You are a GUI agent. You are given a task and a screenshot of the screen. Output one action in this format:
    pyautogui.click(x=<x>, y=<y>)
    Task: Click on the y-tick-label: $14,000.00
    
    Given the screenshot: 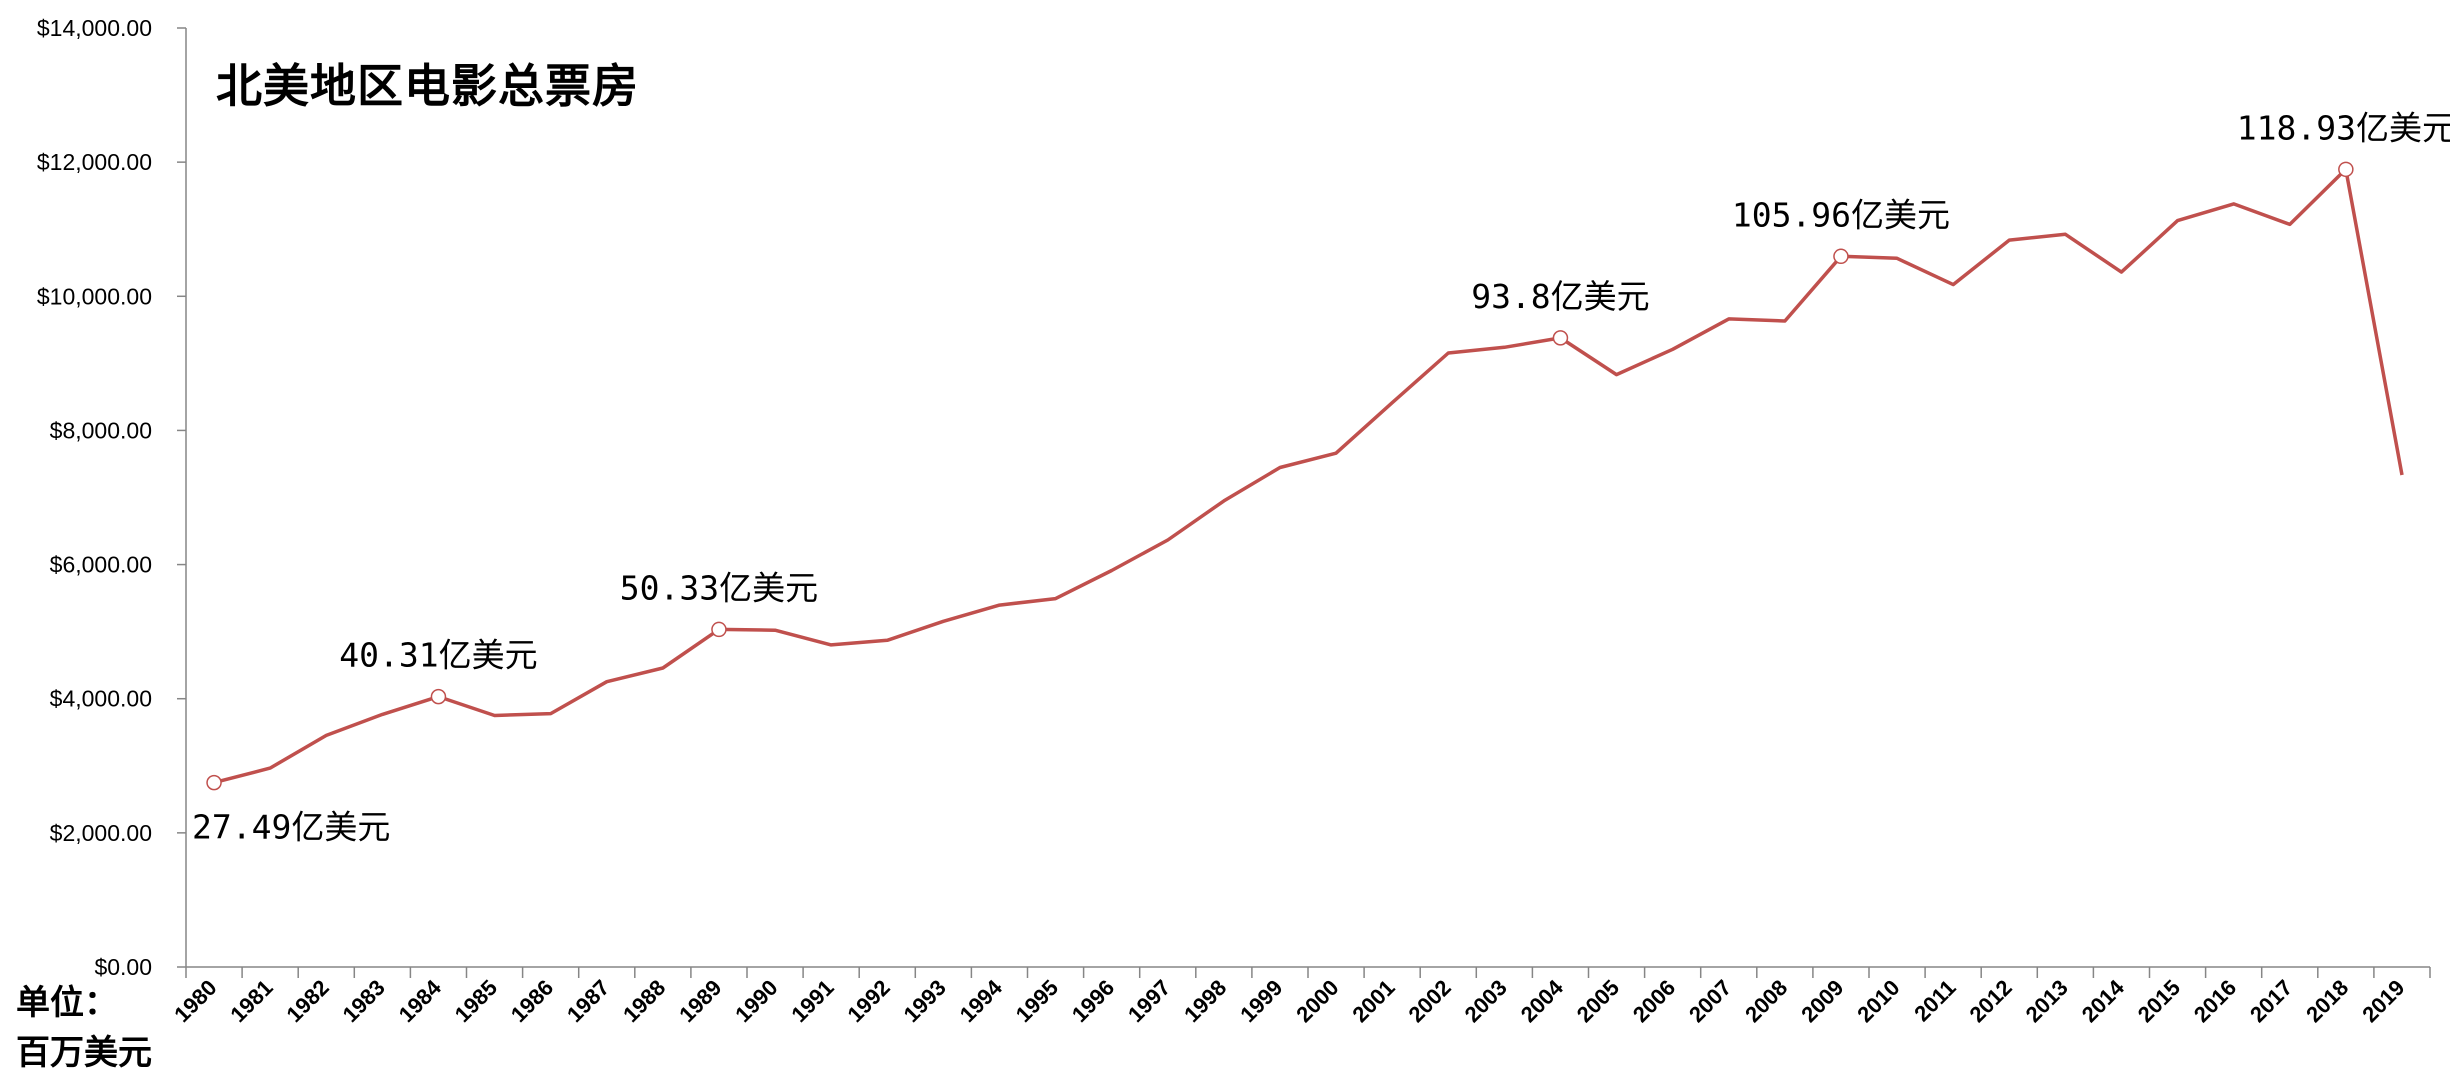 What is the action you would take?
    pyautogui.click(x=94, y=28)
    